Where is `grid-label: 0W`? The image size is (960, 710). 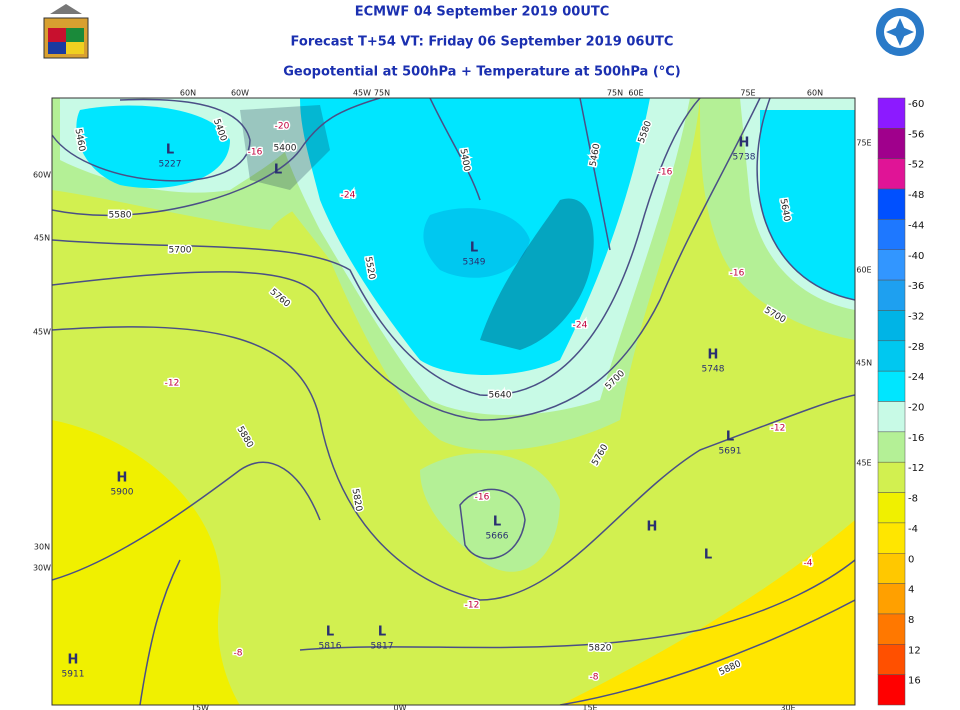
grid-label: 0W is located at coordinates (400, 707).